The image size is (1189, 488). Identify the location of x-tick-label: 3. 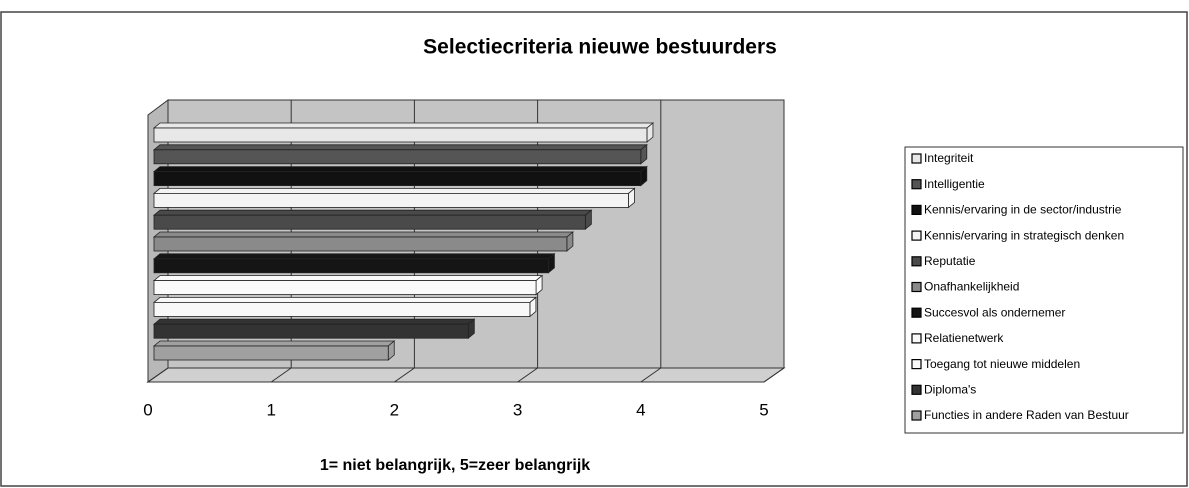
(517, 409).